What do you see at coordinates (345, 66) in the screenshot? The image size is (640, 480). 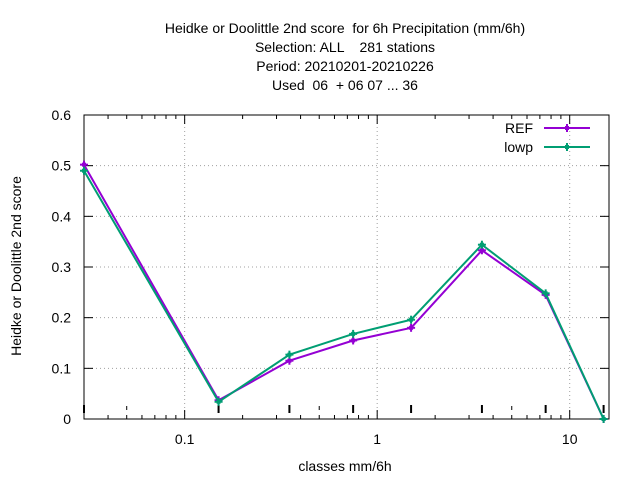 I see `title-line: Period: 20210201-20210226` at bounding box center [345, 66].